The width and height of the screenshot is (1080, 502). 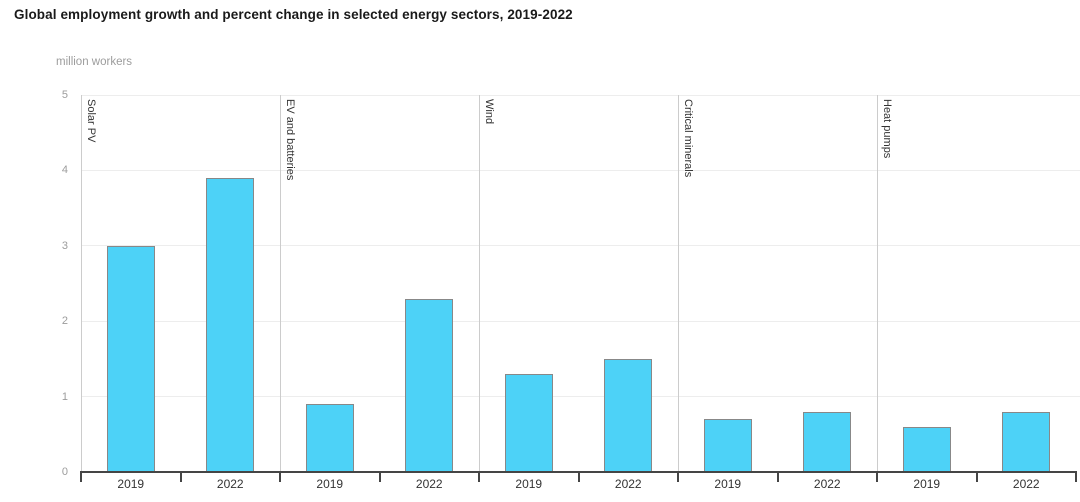 I want to click on sector-label-heat-pumps: Heat pumps, so click(x=887, y=129).